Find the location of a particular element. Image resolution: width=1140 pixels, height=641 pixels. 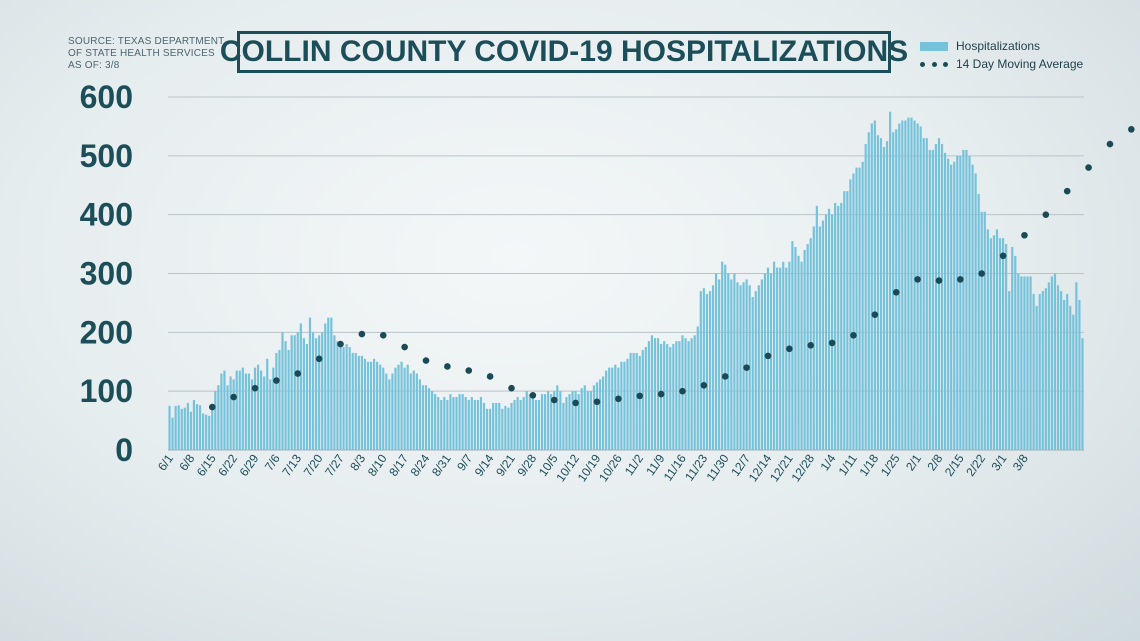

y-tick-label-0: 0 is located at coordinates (124, 450).